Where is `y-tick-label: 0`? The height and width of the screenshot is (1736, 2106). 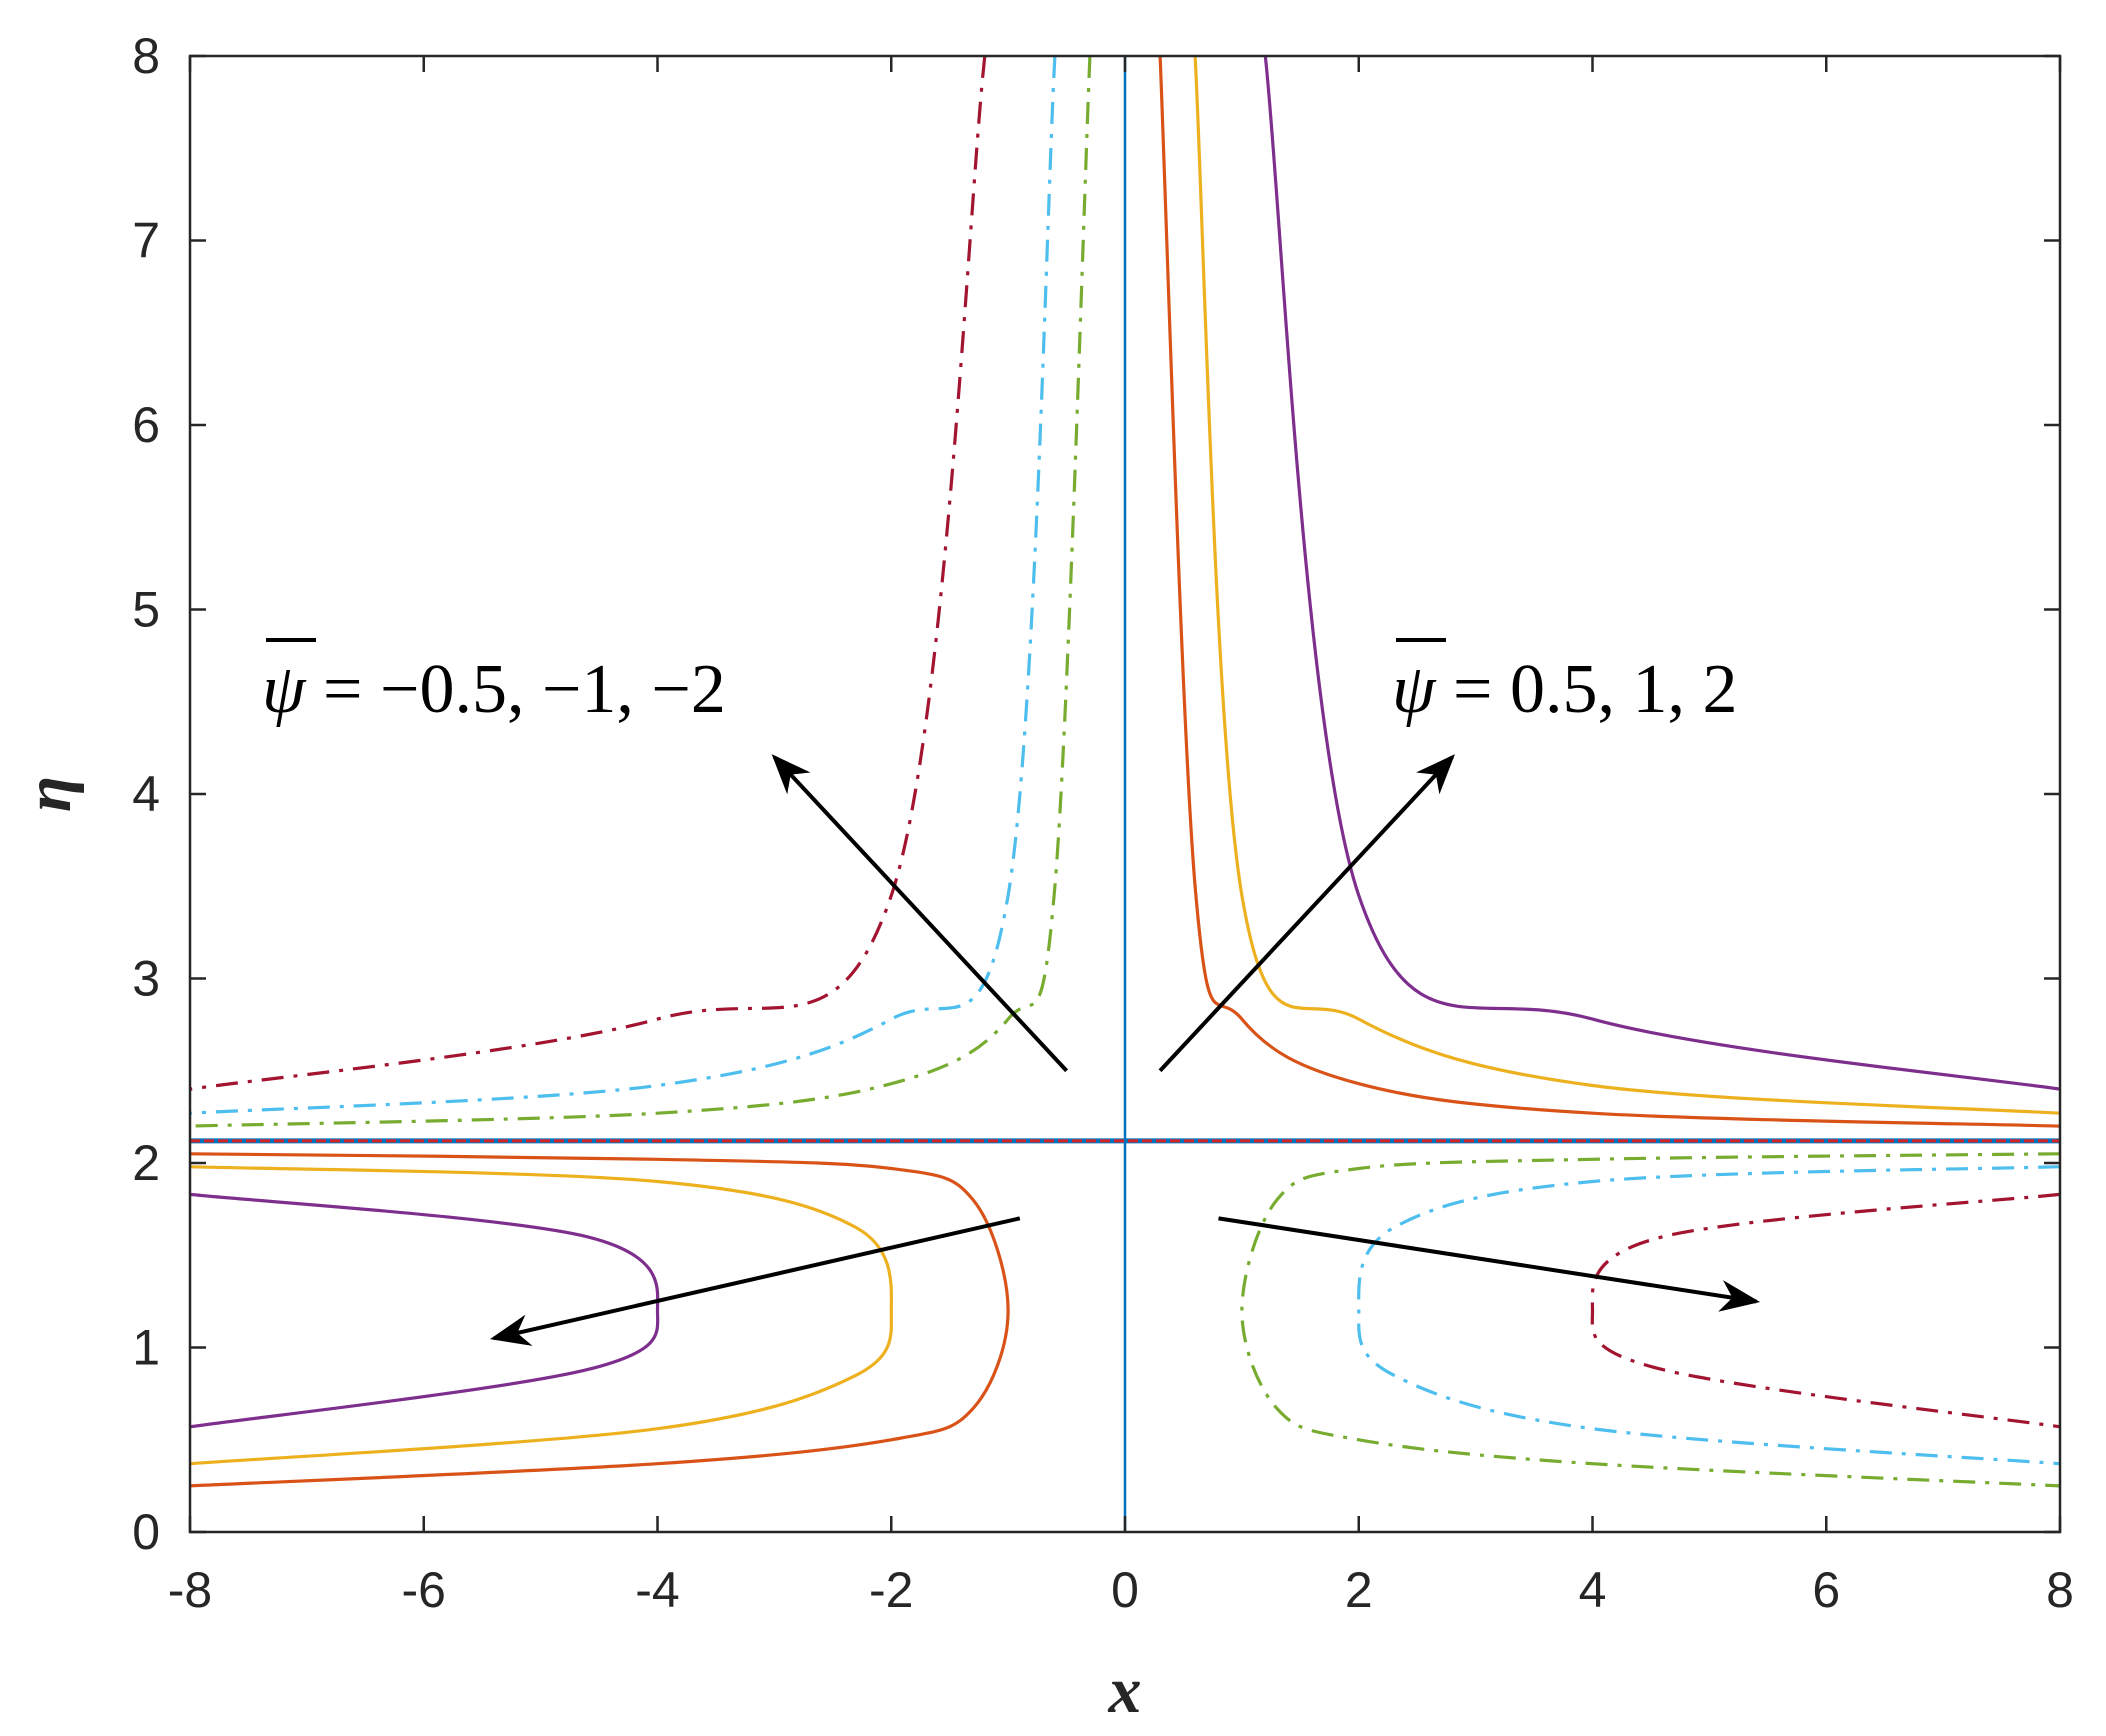 y-tick-label: 0 is located at coordinates (146, 1532).